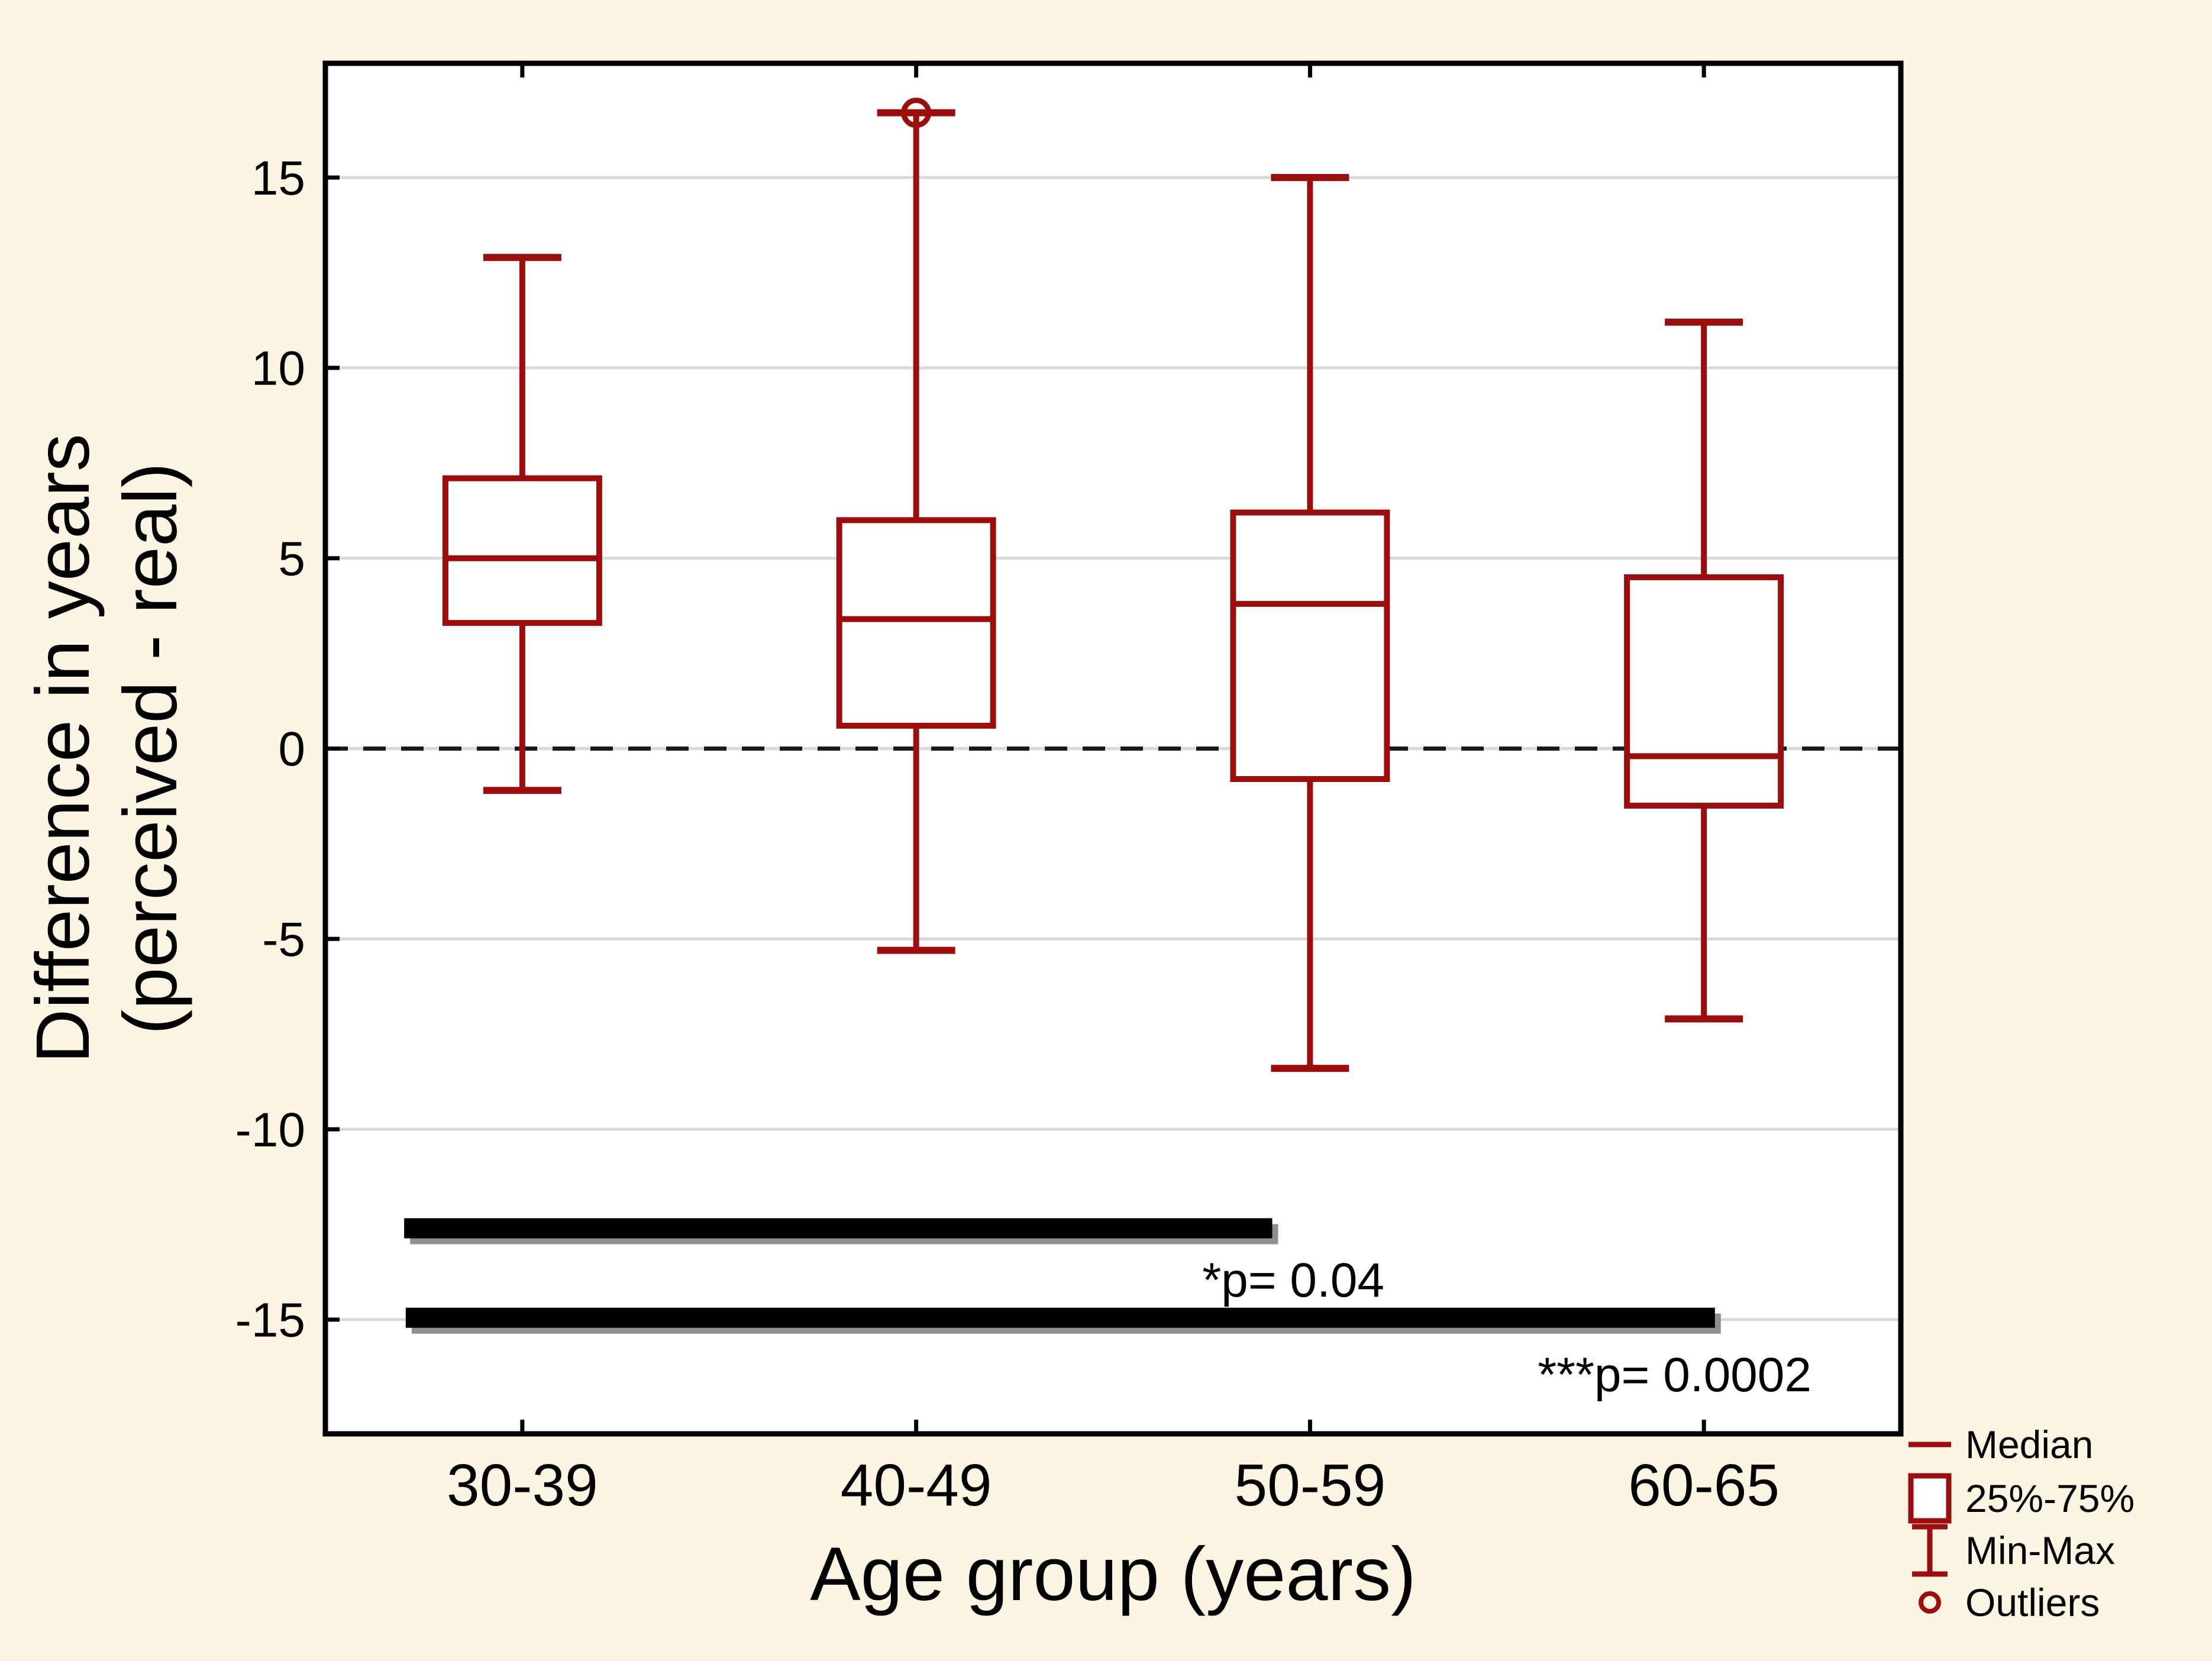 The height and width of the screenshot is (1661, 2212). Describe the element at coordinates (1704, 1485) in the screenshot. I see `x-tick-label: 60-65` at that location.